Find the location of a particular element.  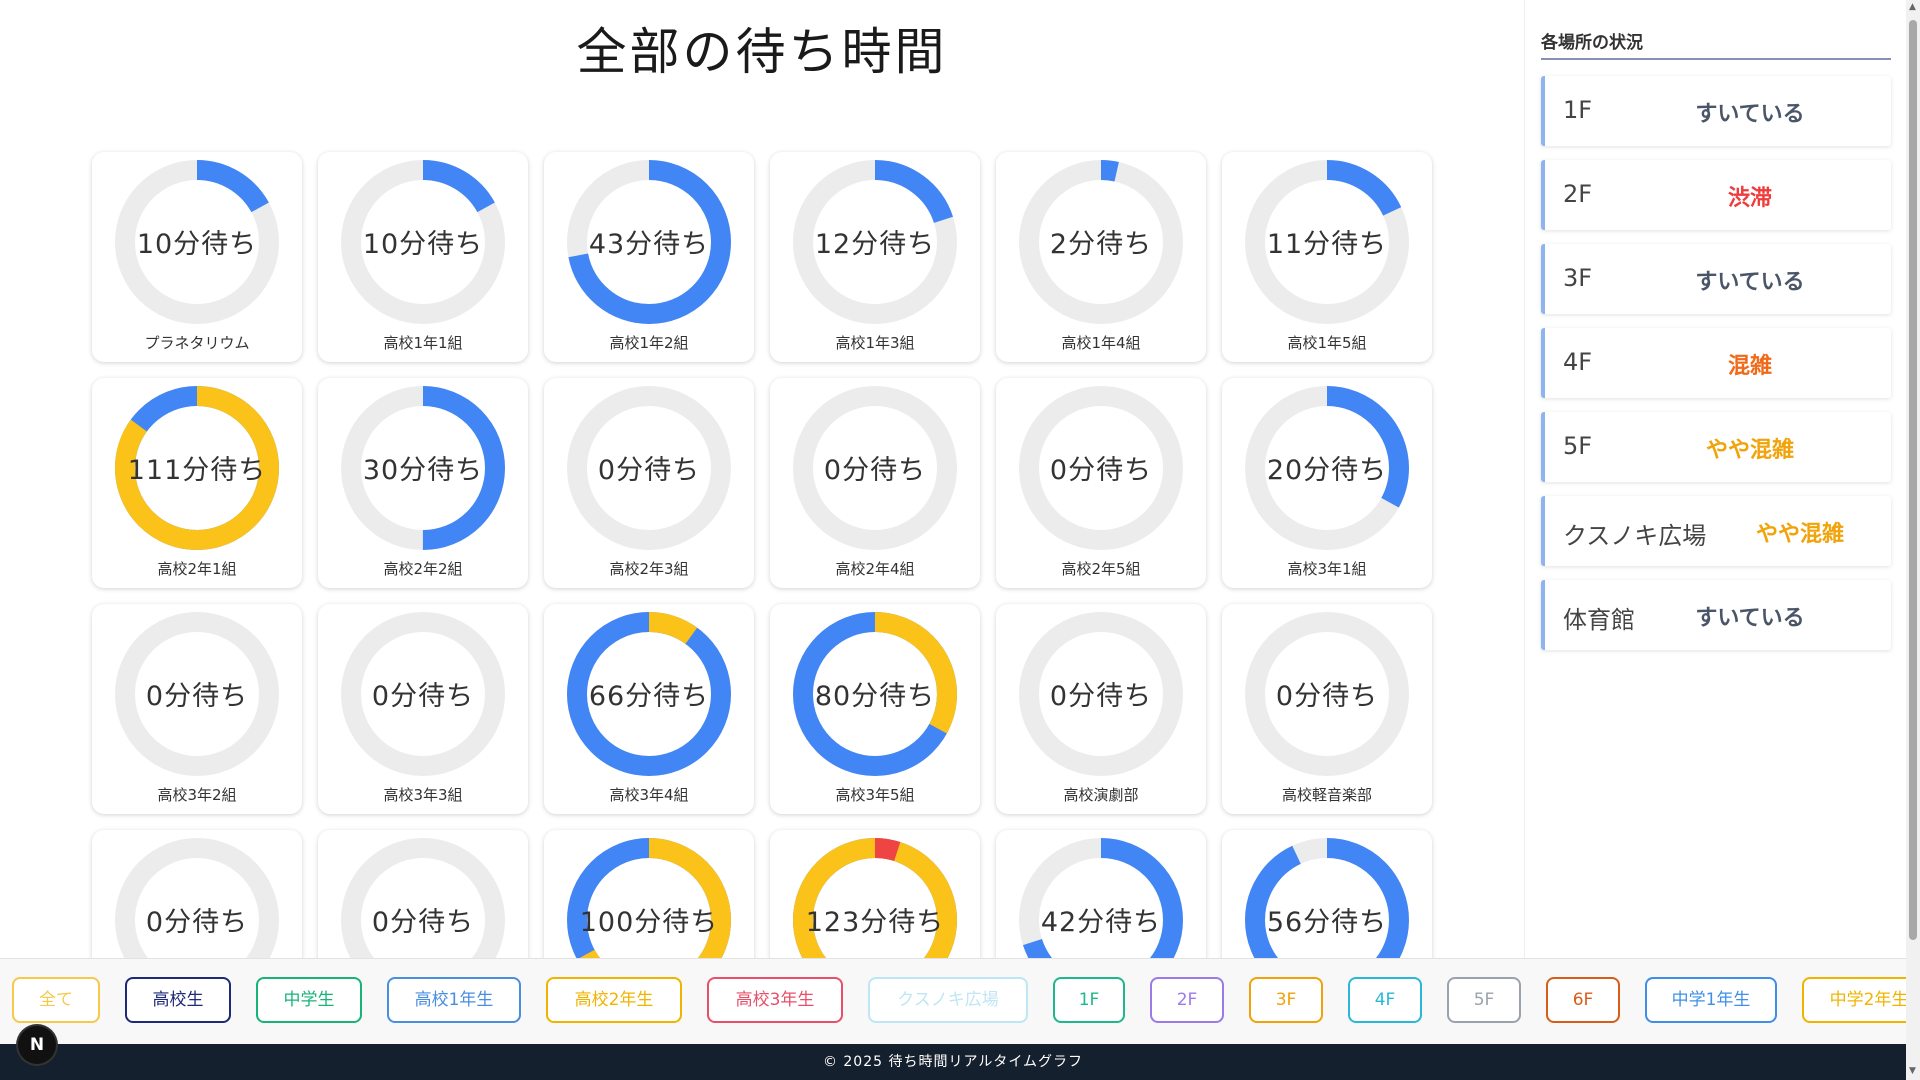

status-item: 4F 混雑 is located at coordinates (1716, 363).